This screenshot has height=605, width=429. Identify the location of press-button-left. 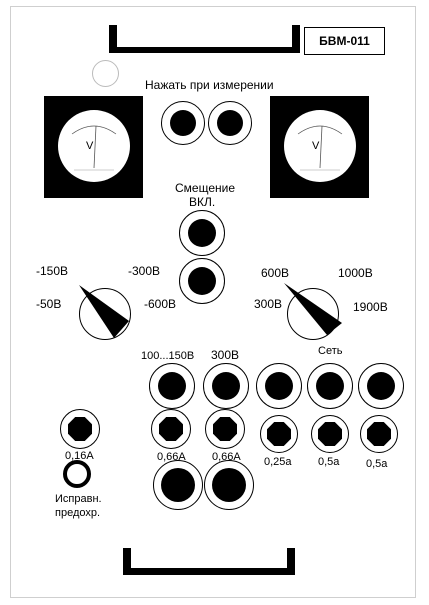
(183, 123).